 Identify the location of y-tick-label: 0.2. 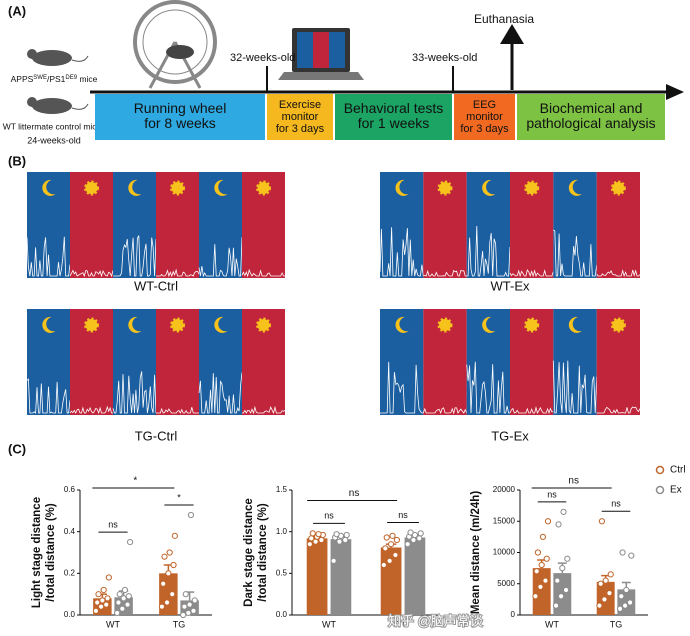
(70, 572).